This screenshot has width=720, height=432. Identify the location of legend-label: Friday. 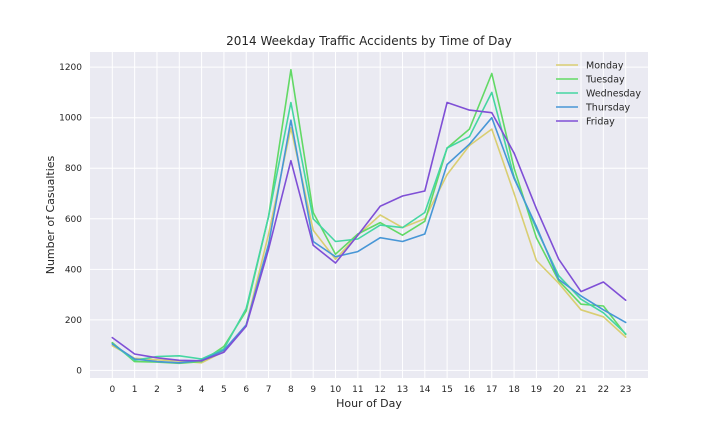
(600, 122).